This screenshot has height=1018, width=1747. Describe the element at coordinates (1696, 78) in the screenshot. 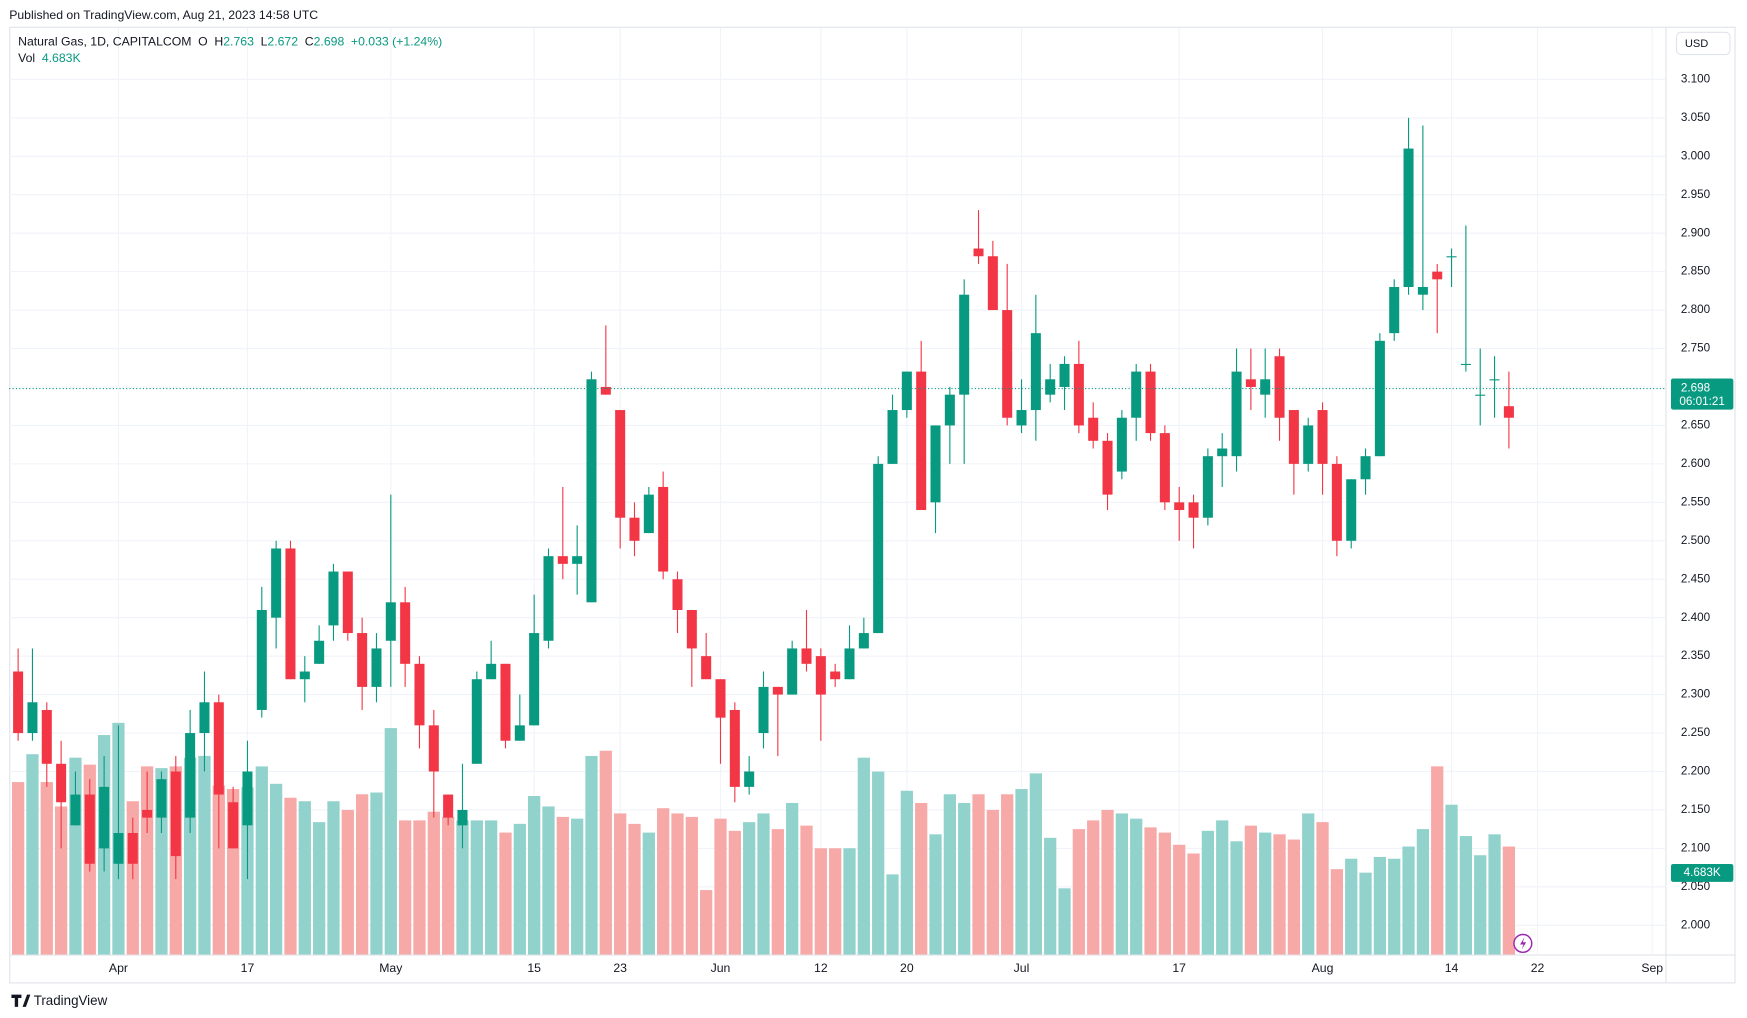

I see `y-tick-label: 3.100` at that location.